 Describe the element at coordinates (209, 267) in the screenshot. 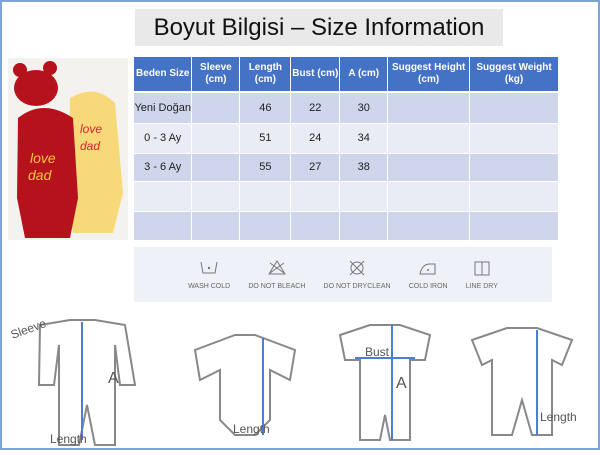

I see `wash-cold-icon` at that location.